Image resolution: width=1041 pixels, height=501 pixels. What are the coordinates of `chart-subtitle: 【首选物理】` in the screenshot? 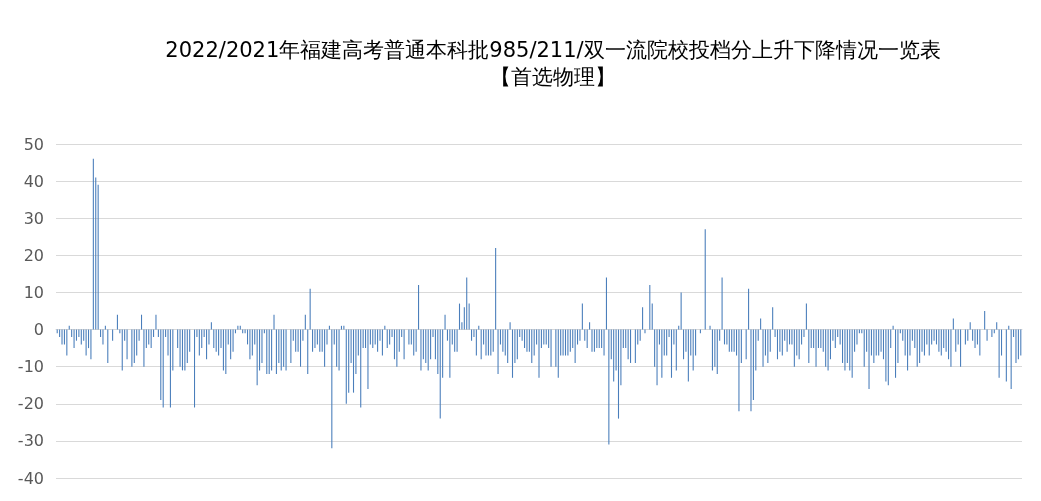 It's located at (553, 76).